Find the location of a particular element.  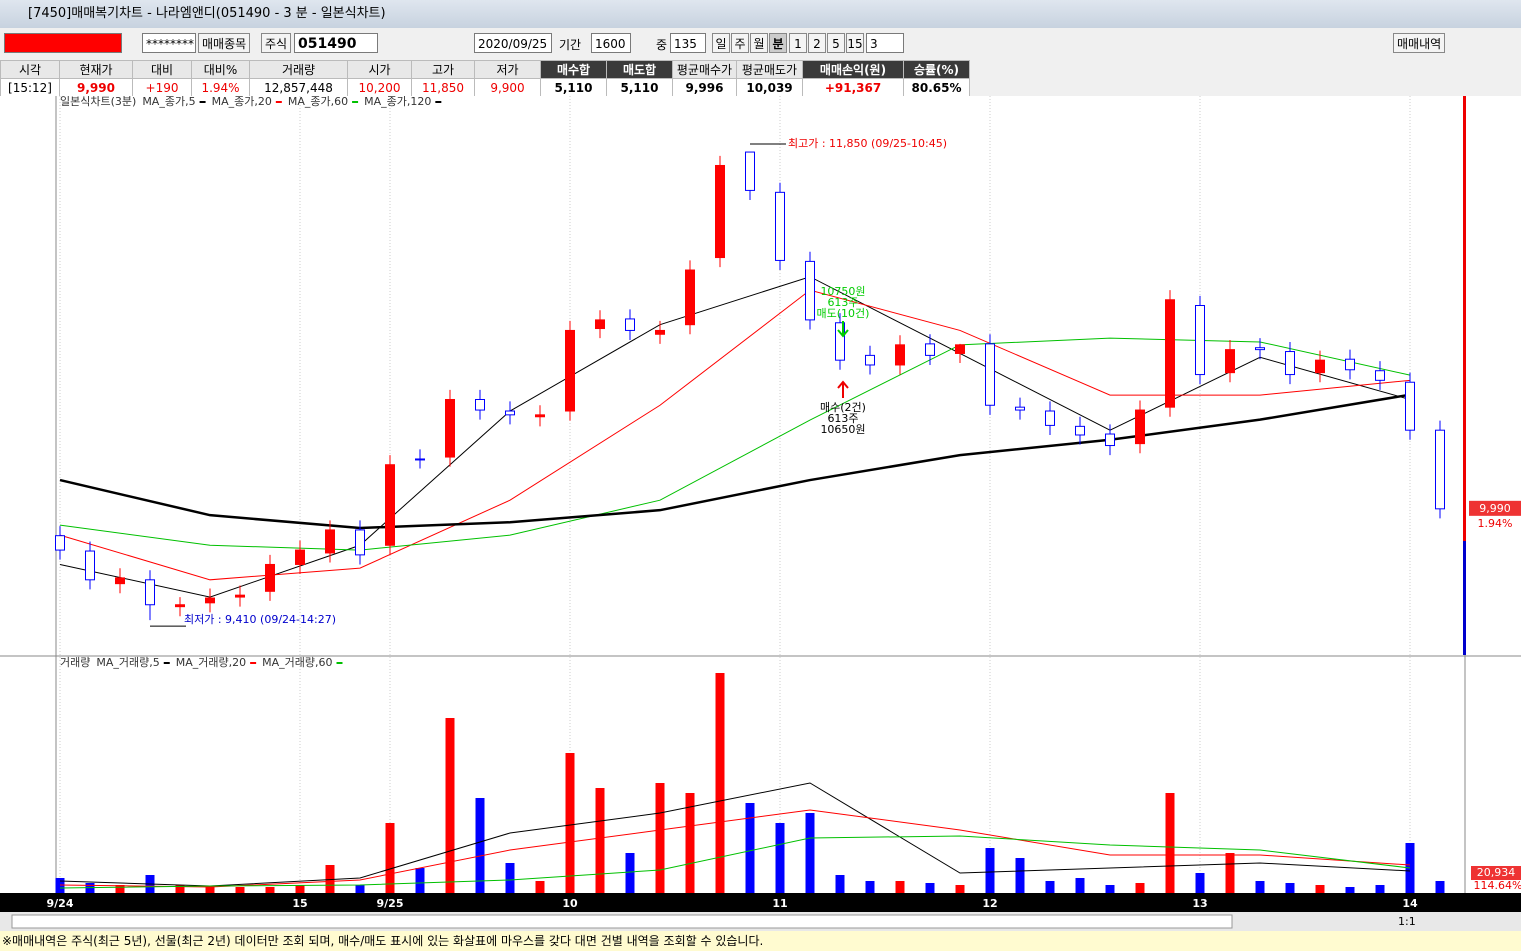

period-label: 기간 is located at coordinates (570, 45).